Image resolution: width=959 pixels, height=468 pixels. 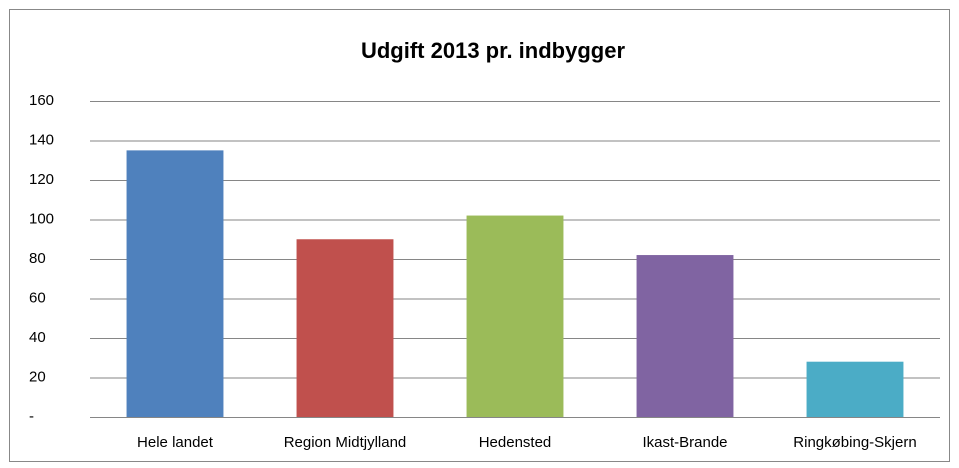 What do you see at coordinates (175, 442) in the screenshot?
I see `x-tick-label: Hele landet` at bounding box center [175, 442].